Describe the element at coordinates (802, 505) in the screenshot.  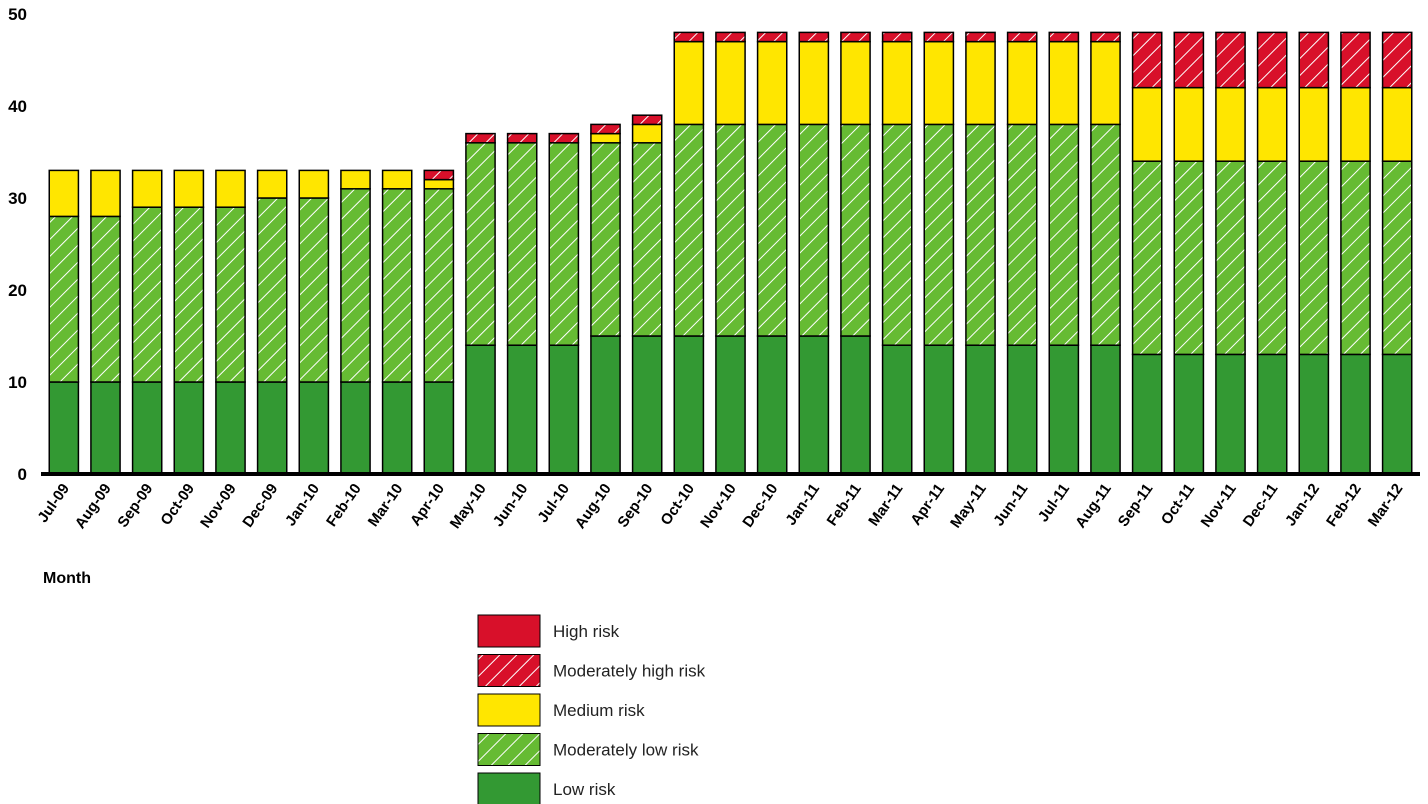
I see `x-tick-label: Jan-11` at that location.